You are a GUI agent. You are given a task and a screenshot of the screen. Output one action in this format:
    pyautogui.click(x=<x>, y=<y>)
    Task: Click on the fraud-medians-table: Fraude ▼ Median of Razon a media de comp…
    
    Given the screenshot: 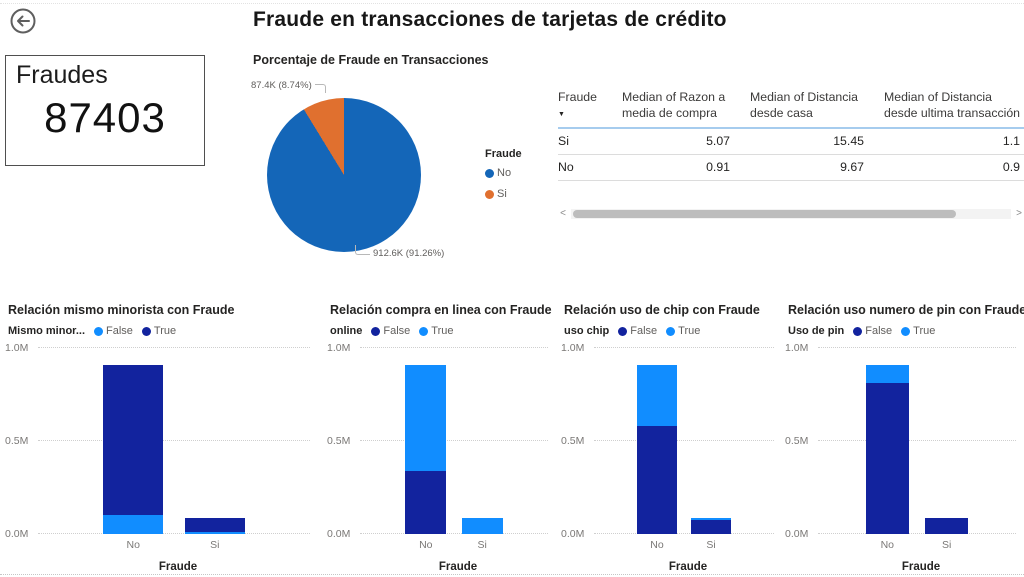 What is the action you would take?
    pyautogui.click(x=791, y=155)
    